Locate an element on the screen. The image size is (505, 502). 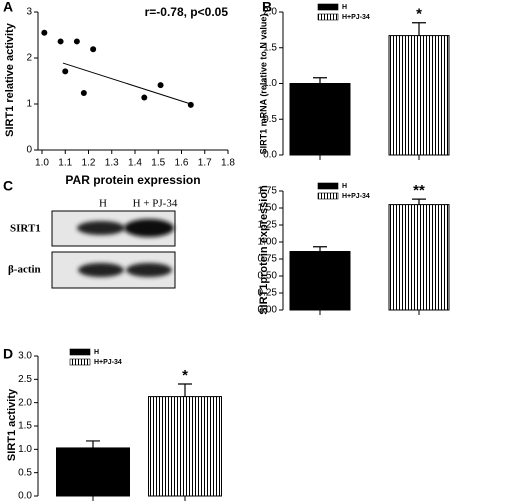
significance: ** is located at coordinates (419, 190).